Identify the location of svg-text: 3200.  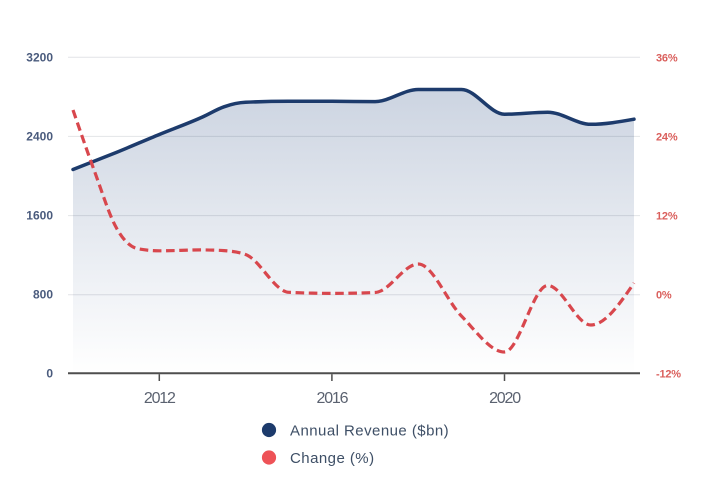
(39, 58).